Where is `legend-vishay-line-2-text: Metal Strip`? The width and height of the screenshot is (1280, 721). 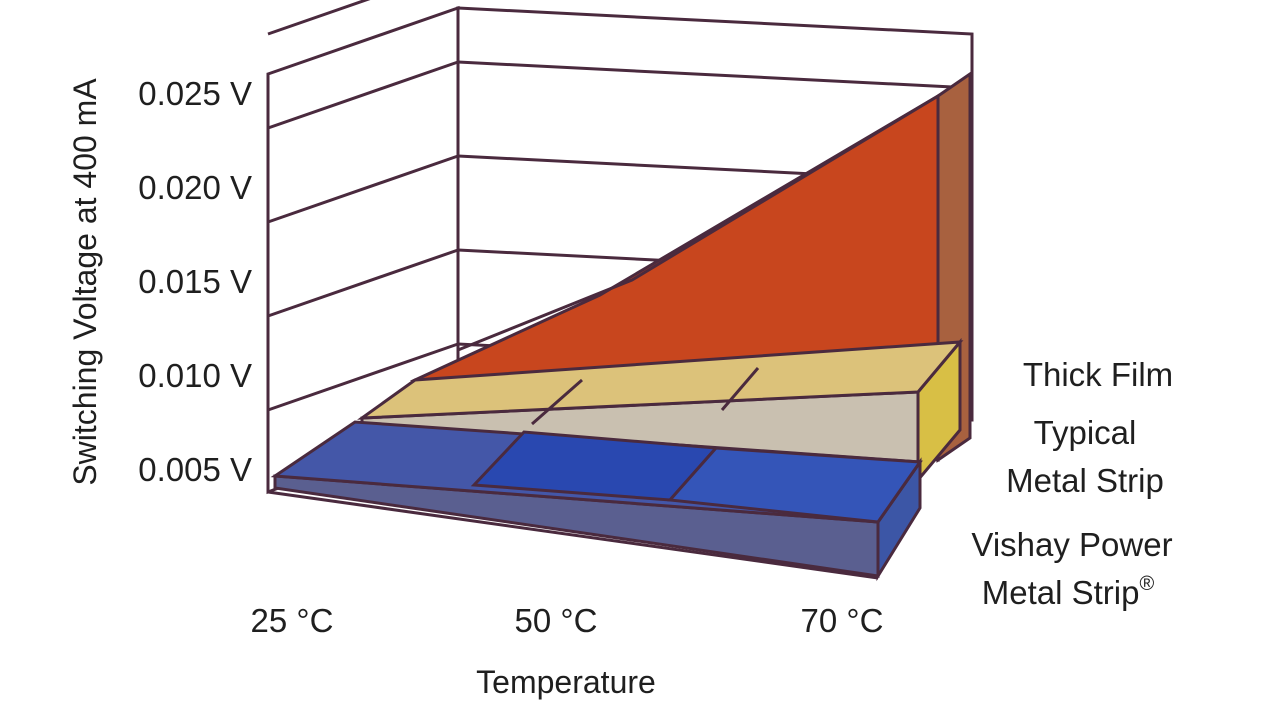 legend-vishay-line-2-text: Metal Strip is located at coordinates (1061, 592).